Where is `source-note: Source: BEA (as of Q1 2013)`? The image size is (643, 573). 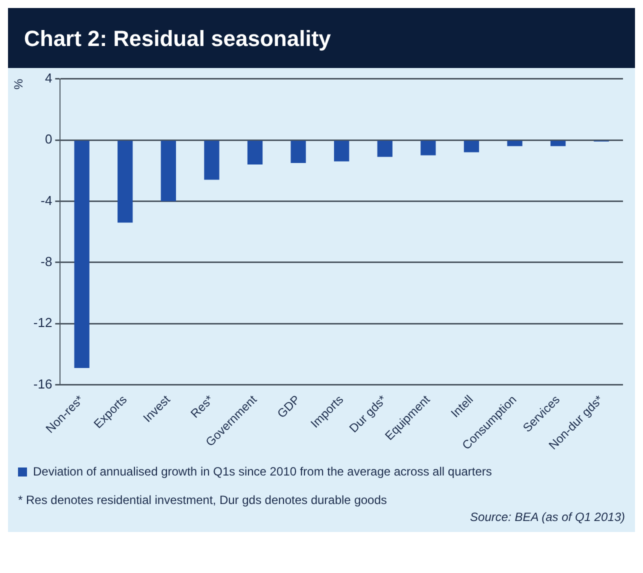 source-note: Source: BEA (as of Q1 2013) is located at coordinates (547, 517).